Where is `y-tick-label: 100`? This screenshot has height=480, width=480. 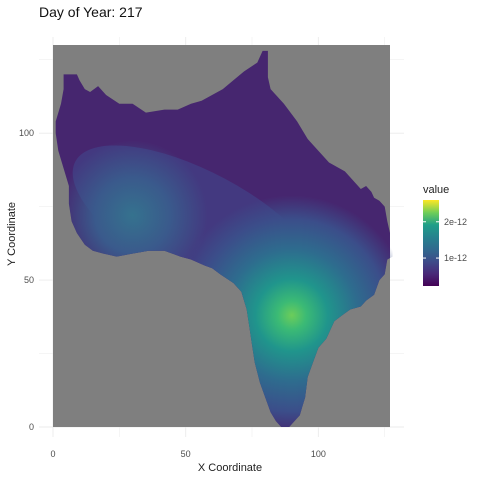 y-tick-label: 100 is located at coordinates (26, 133).